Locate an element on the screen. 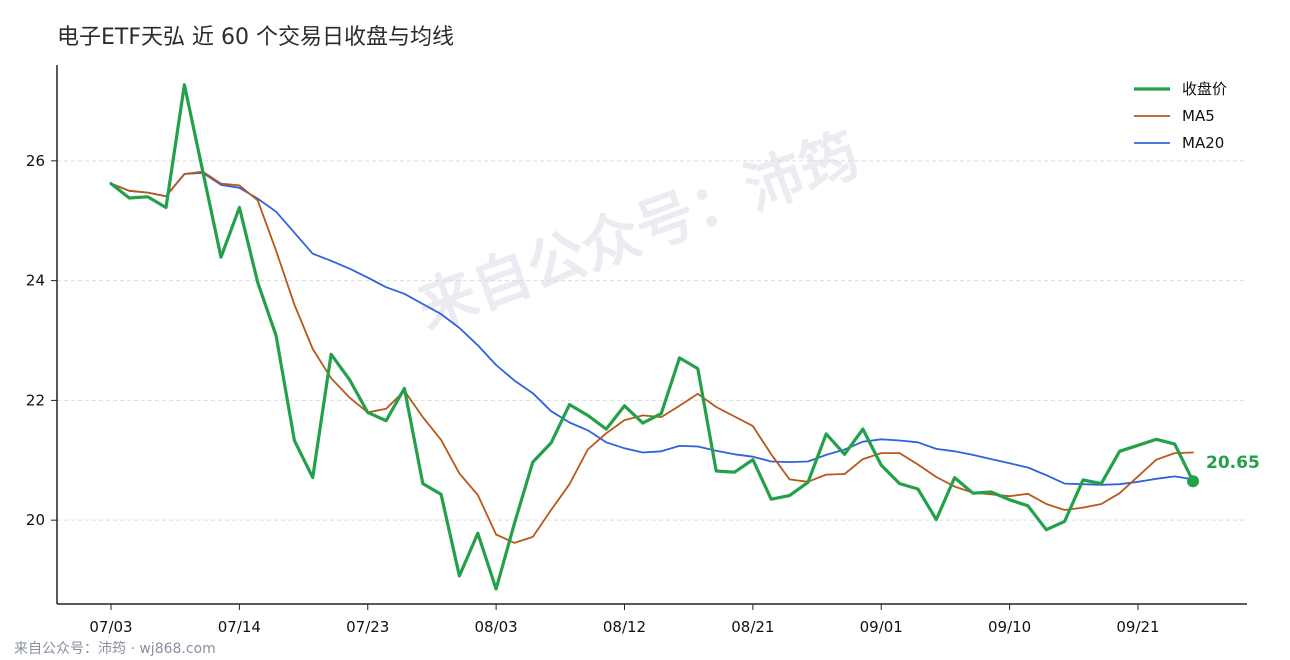 The width and height of the screenshot is (1290, 660). y-tick-label: 26 is located at coordinates (35, 161).